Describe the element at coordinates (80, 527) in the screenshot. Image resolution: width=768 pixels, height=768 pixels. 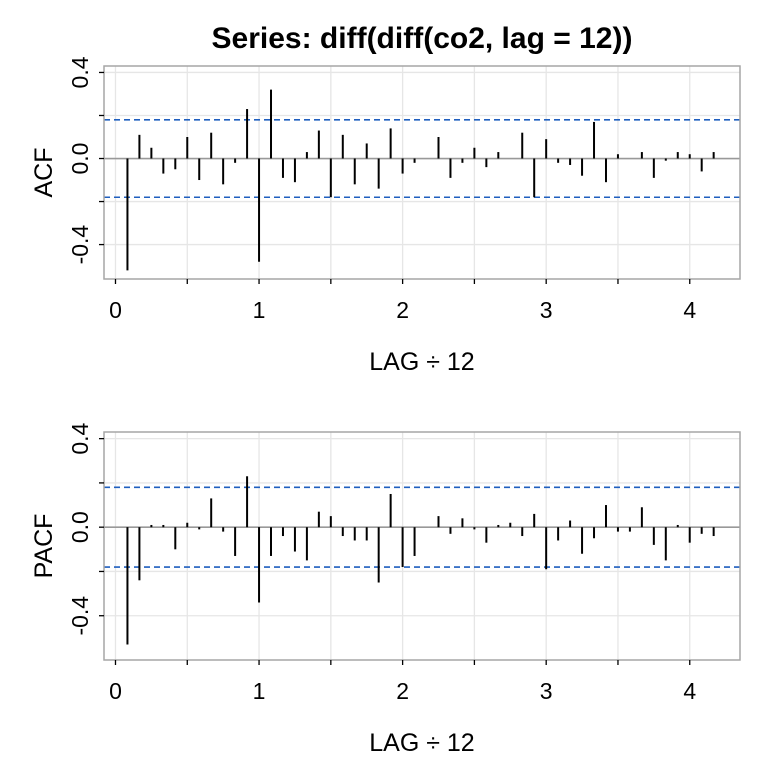
I see `pacf-y-tick-label: 0.0` at that location.